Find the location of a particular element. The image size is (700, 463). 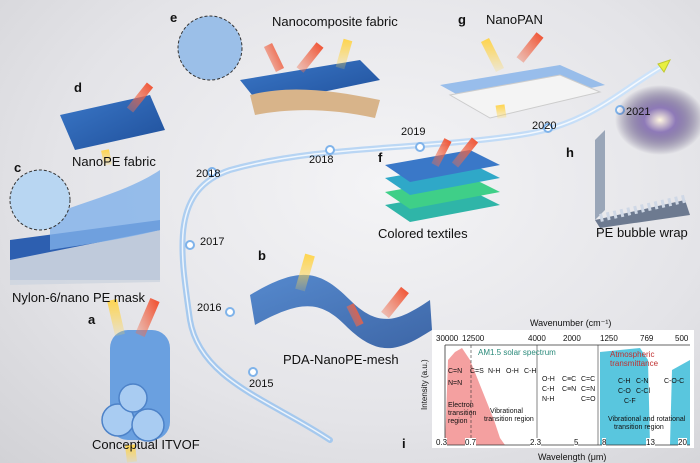

item-name-f: Colored textiles is located at coordinates (423, 233).